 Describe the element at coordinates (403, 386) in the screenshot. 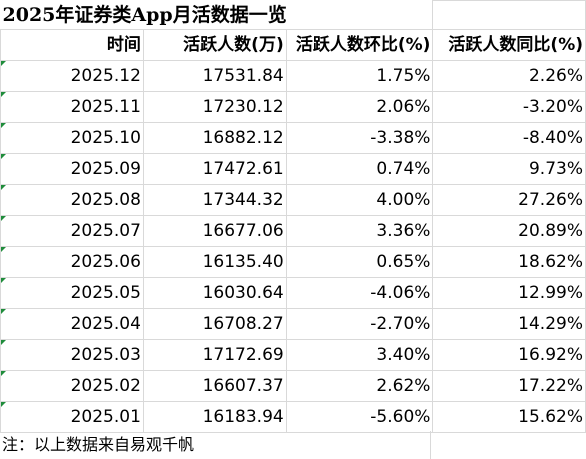

I see `cell-value: 2.62%` at that location.